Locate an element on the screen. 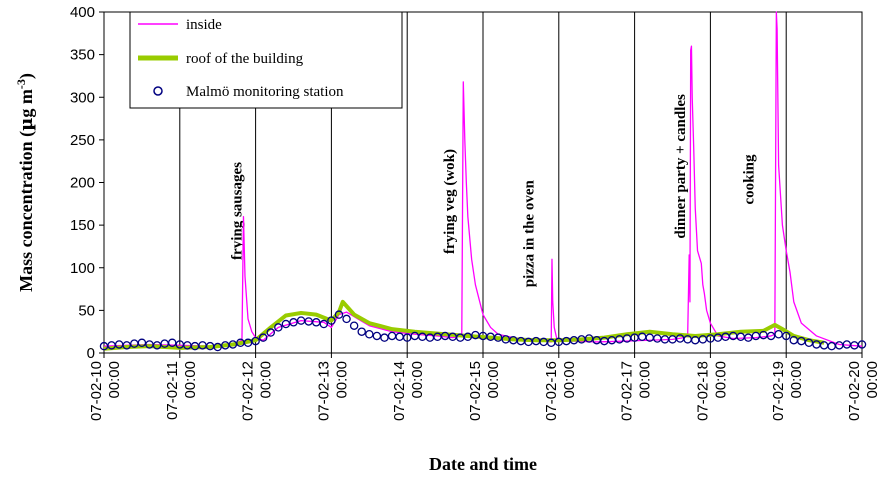 This screenshot has width=884, height=481. x-tick-label-date: 07-02-19 is located at coordinates (778, 391).